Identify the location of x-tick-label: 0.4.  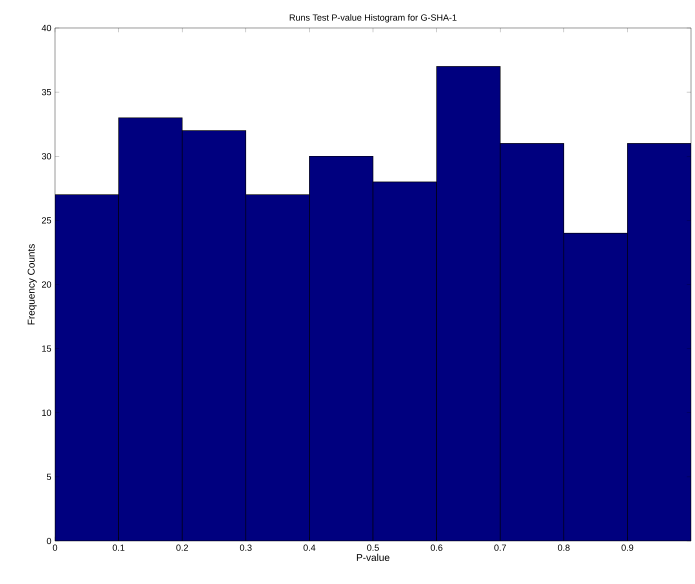
(310, 547).